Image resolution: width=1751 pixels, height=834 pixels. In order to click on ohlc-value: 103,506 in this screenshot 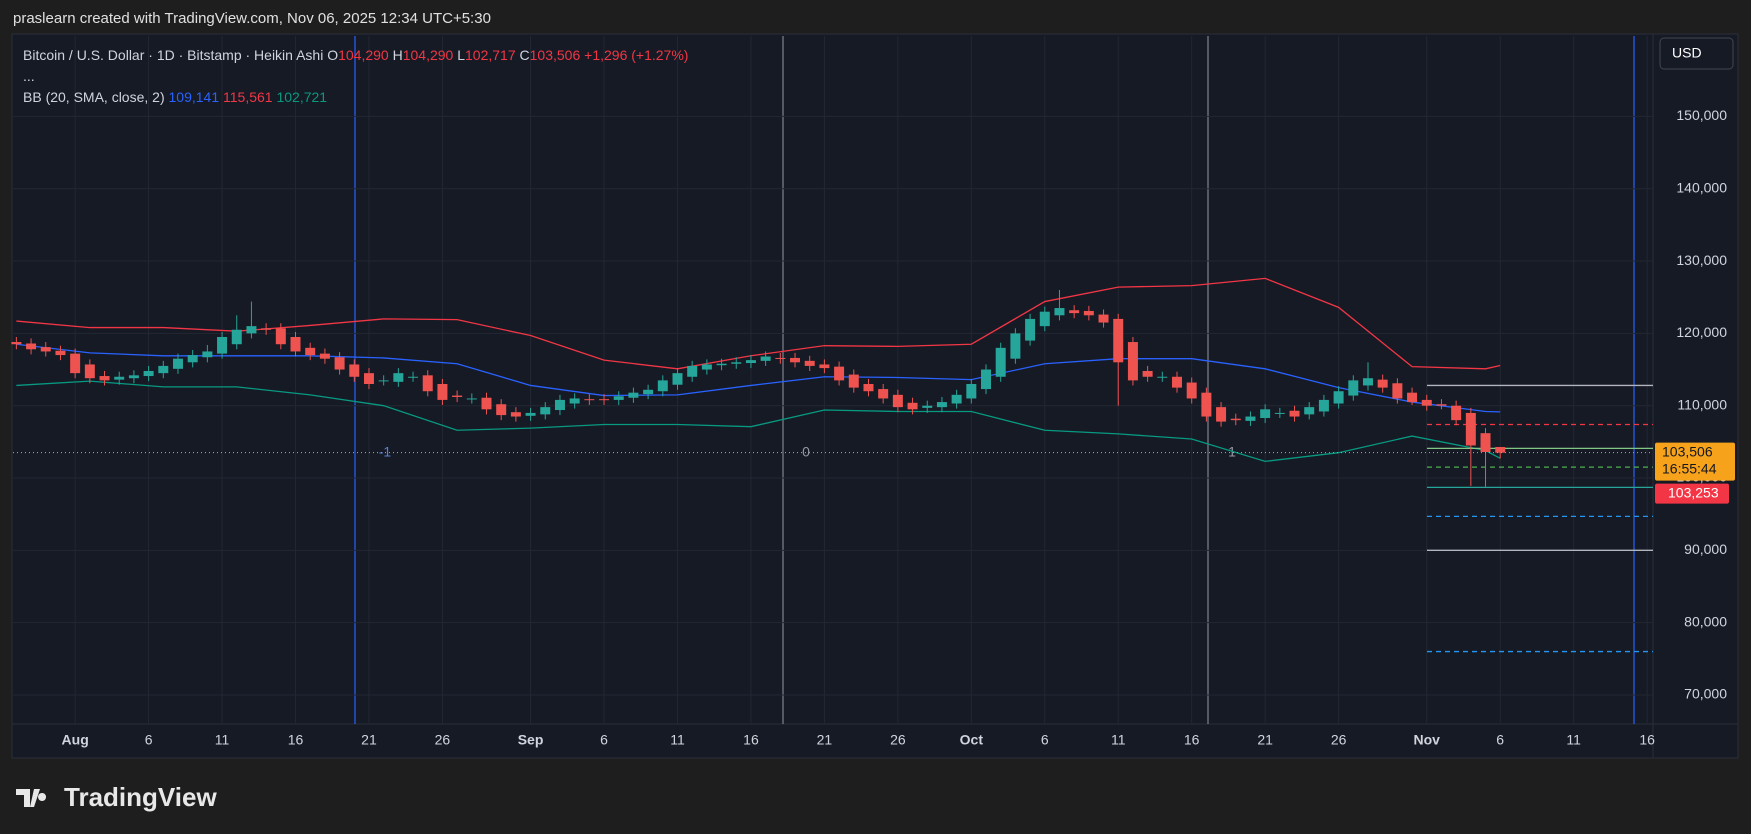, I will do `click(555, 55)`.